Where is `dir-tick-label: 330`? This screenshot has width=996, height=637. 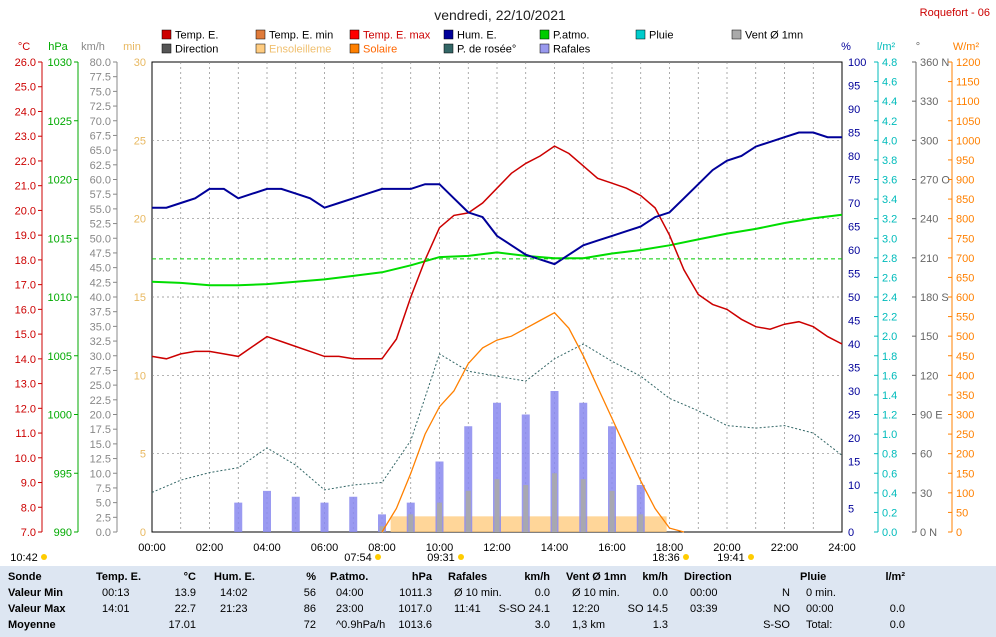
dir-tick-label: 330 is located at coordinates (929, 102).